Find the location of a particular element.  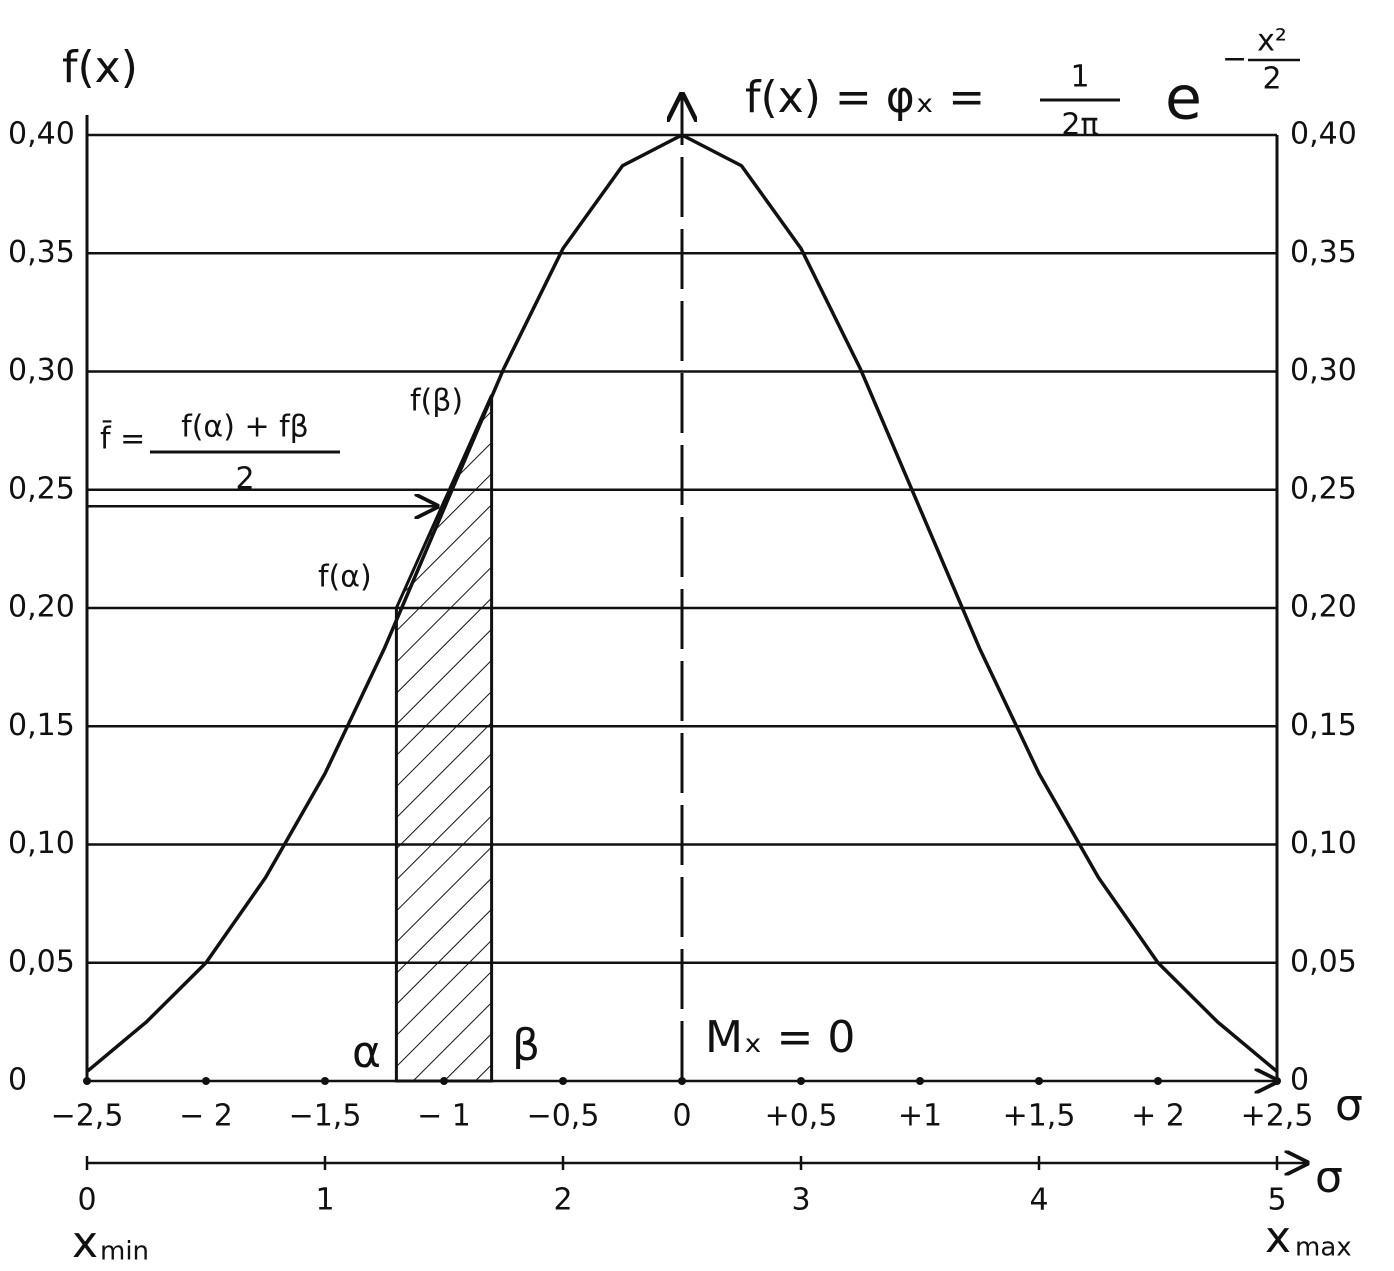

formula-exp-sign: − is located at coordinates (1234, 59).